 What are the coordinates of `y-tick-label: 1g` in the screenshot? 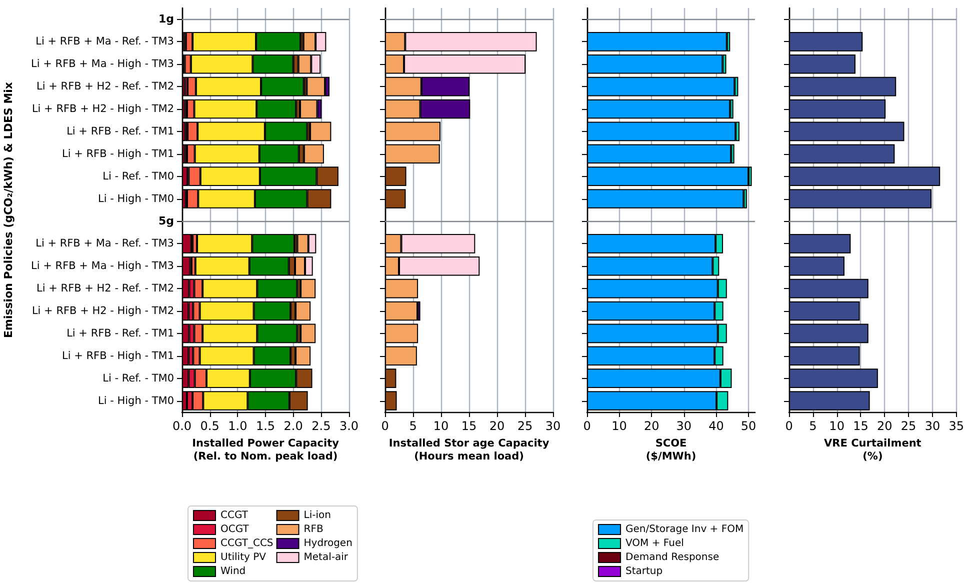 It's located at (166, 19).